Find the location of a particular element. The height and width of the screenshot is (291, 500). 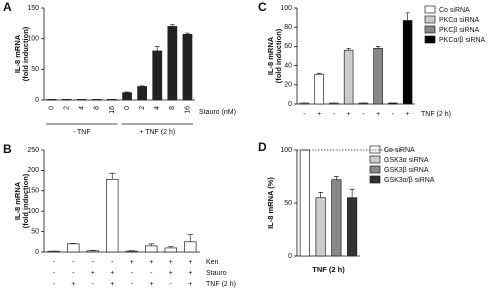

y-tick-label: 200 is located at coordinates (33, 170).